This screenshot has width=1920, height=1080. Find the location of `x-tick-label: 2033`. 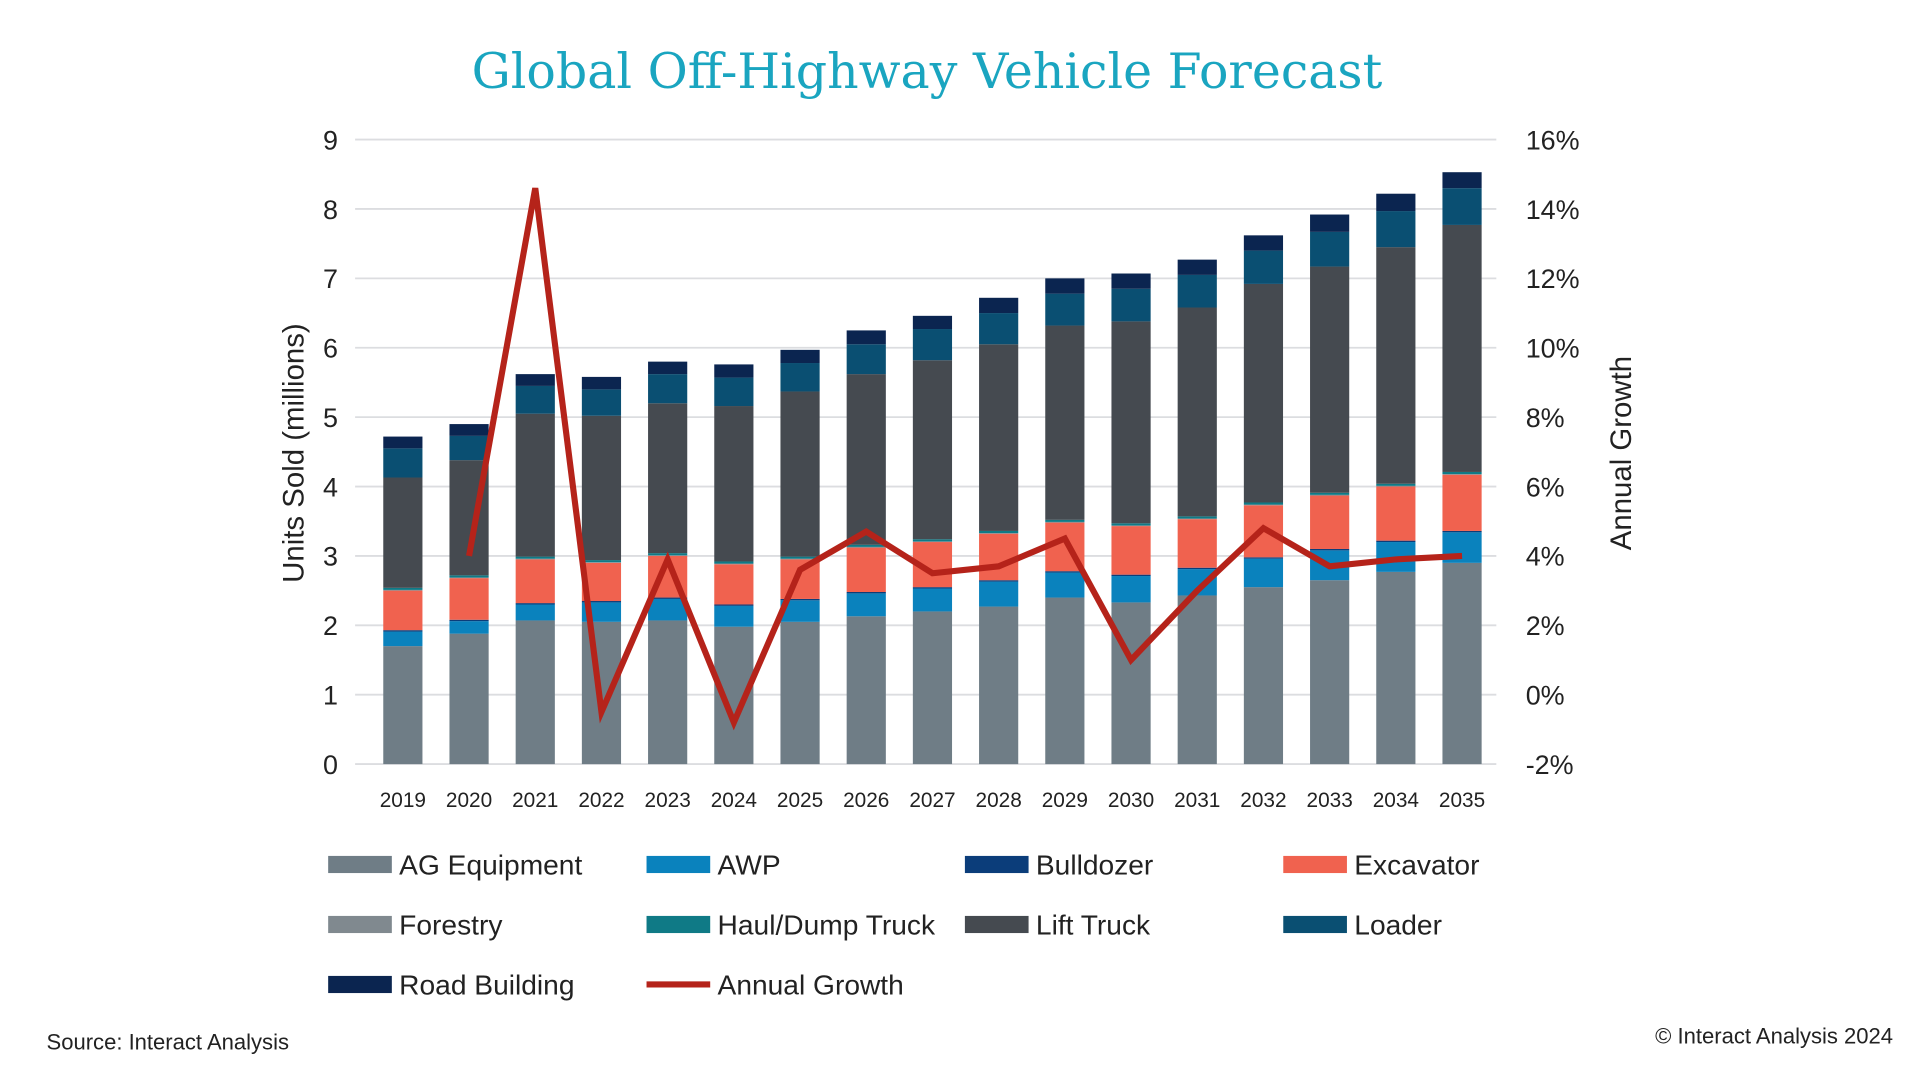

x-tick-label: 2033 is located at coordinates (1330, 800).